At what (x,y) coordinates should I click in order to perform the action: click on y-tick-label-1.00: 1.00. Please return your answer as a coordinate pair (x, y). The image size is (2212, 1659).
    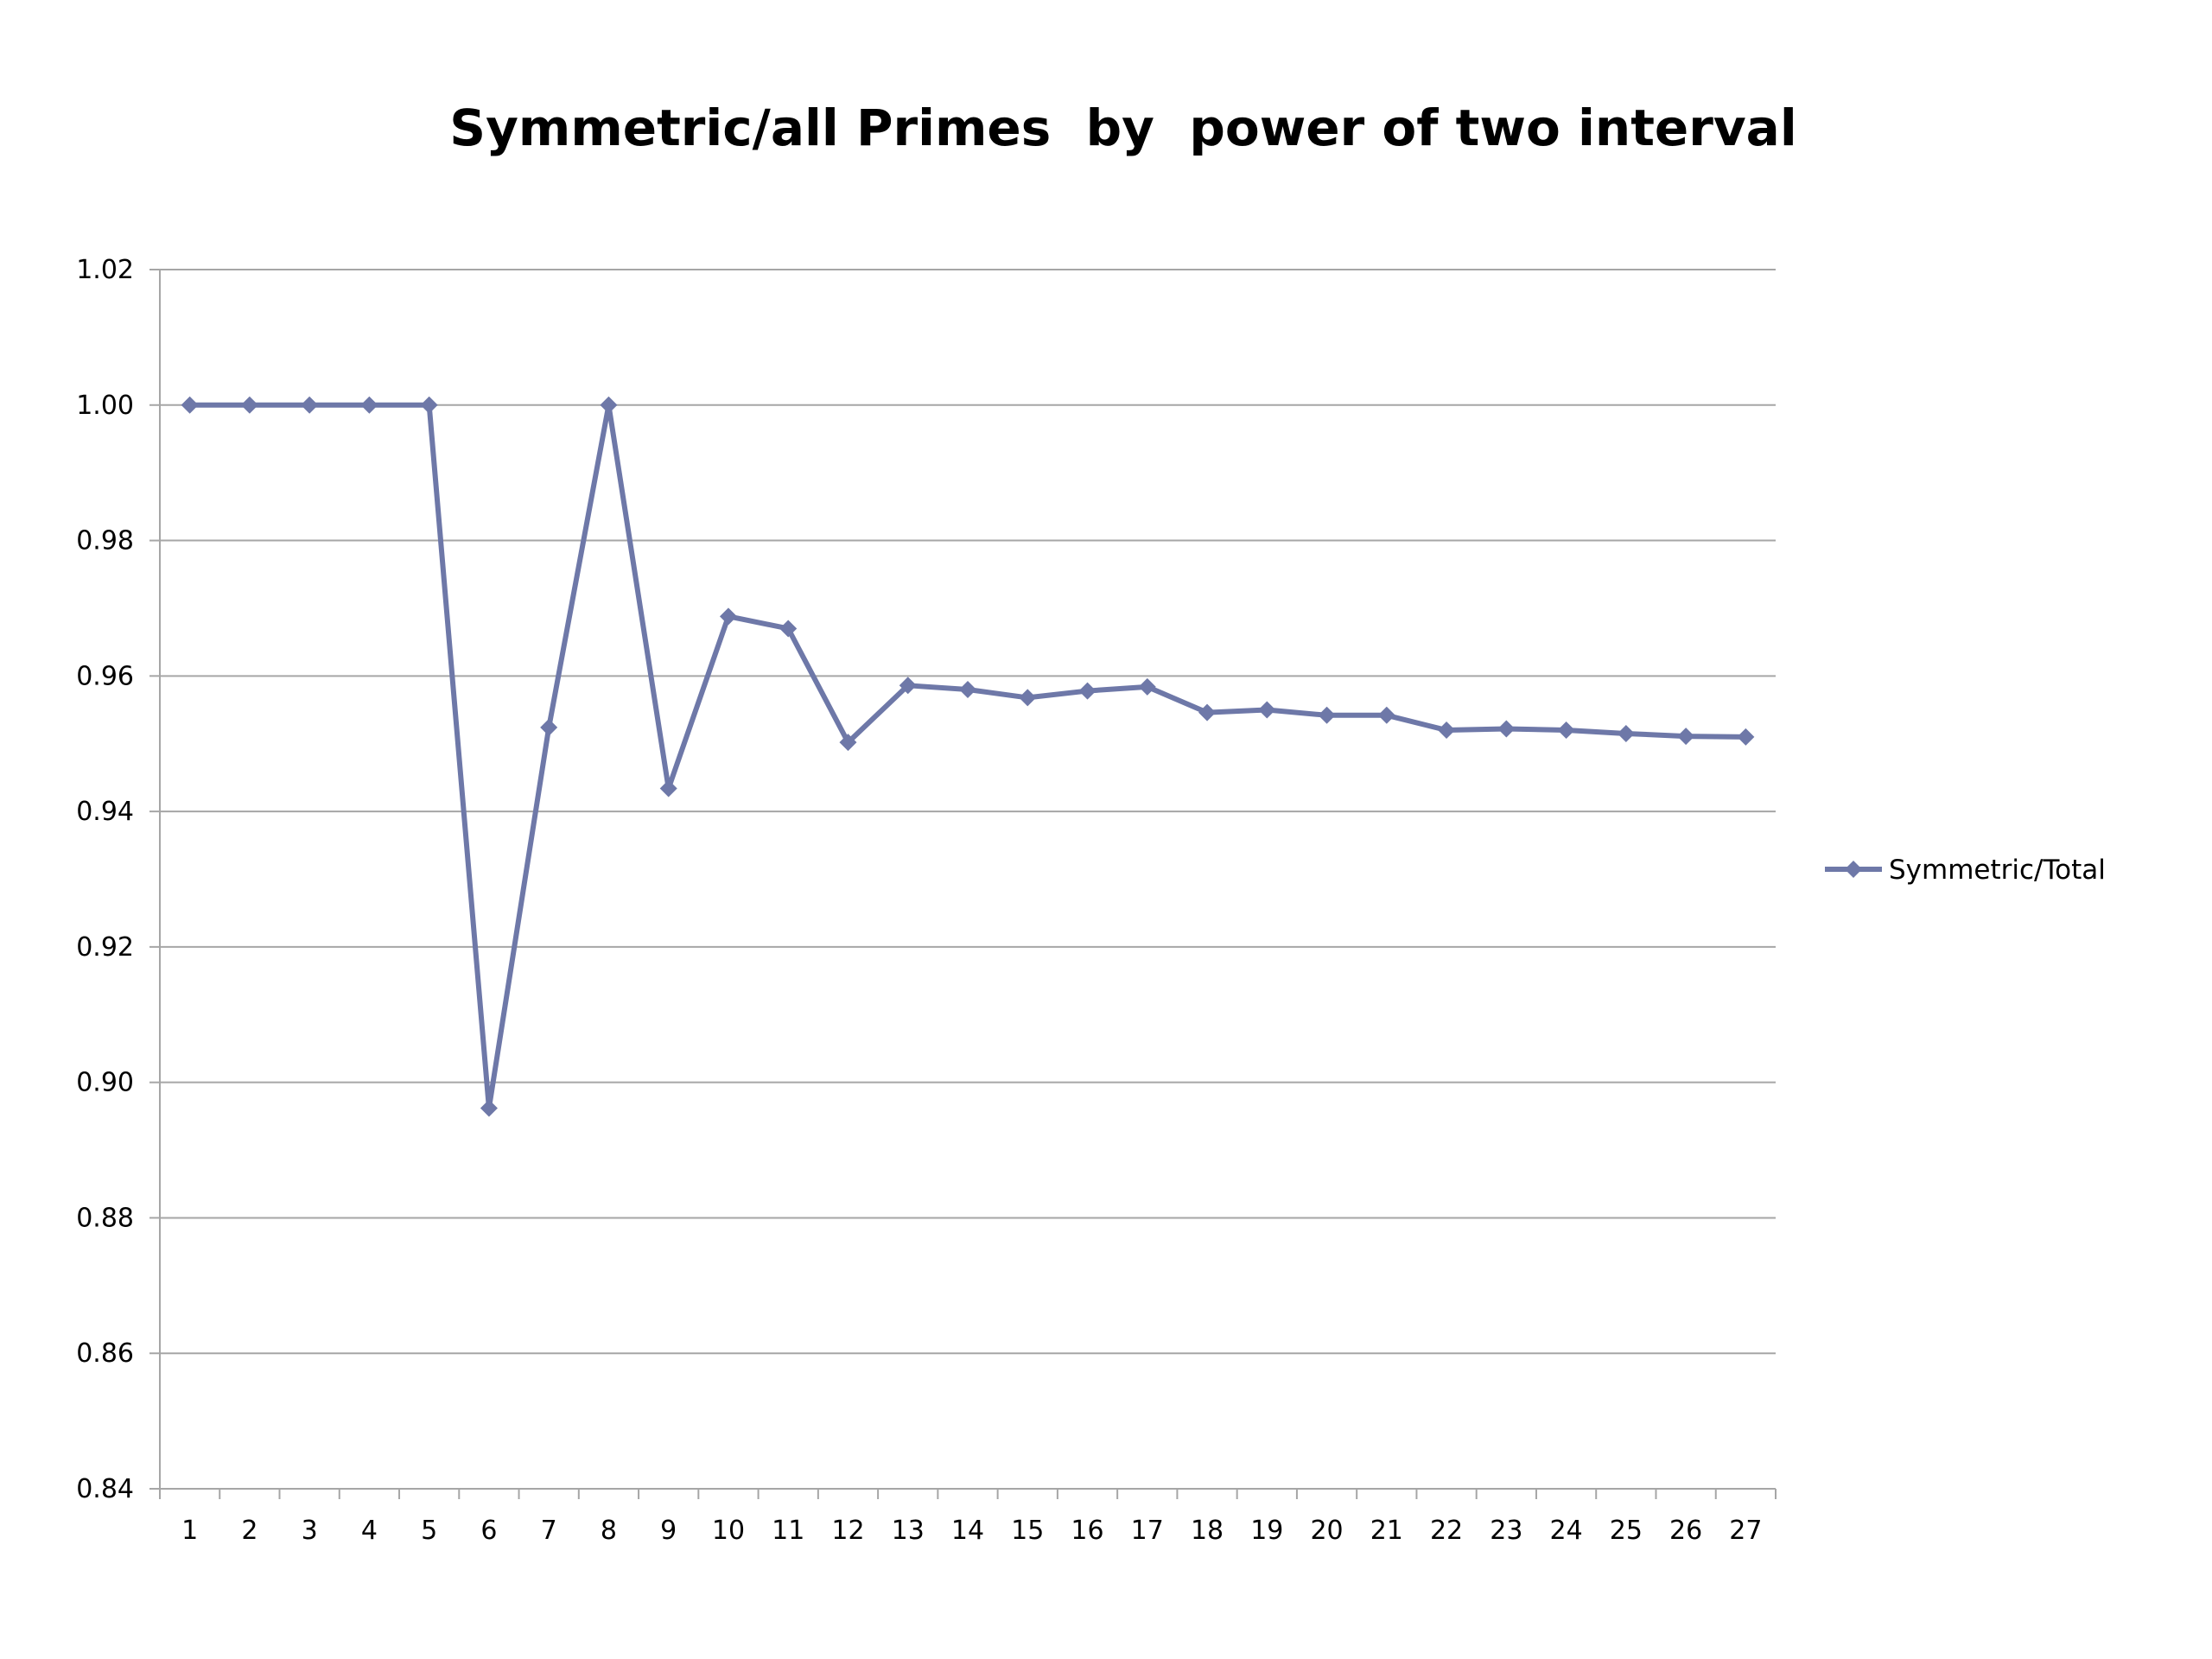
    Looking at the image, I should click on (105, 406).